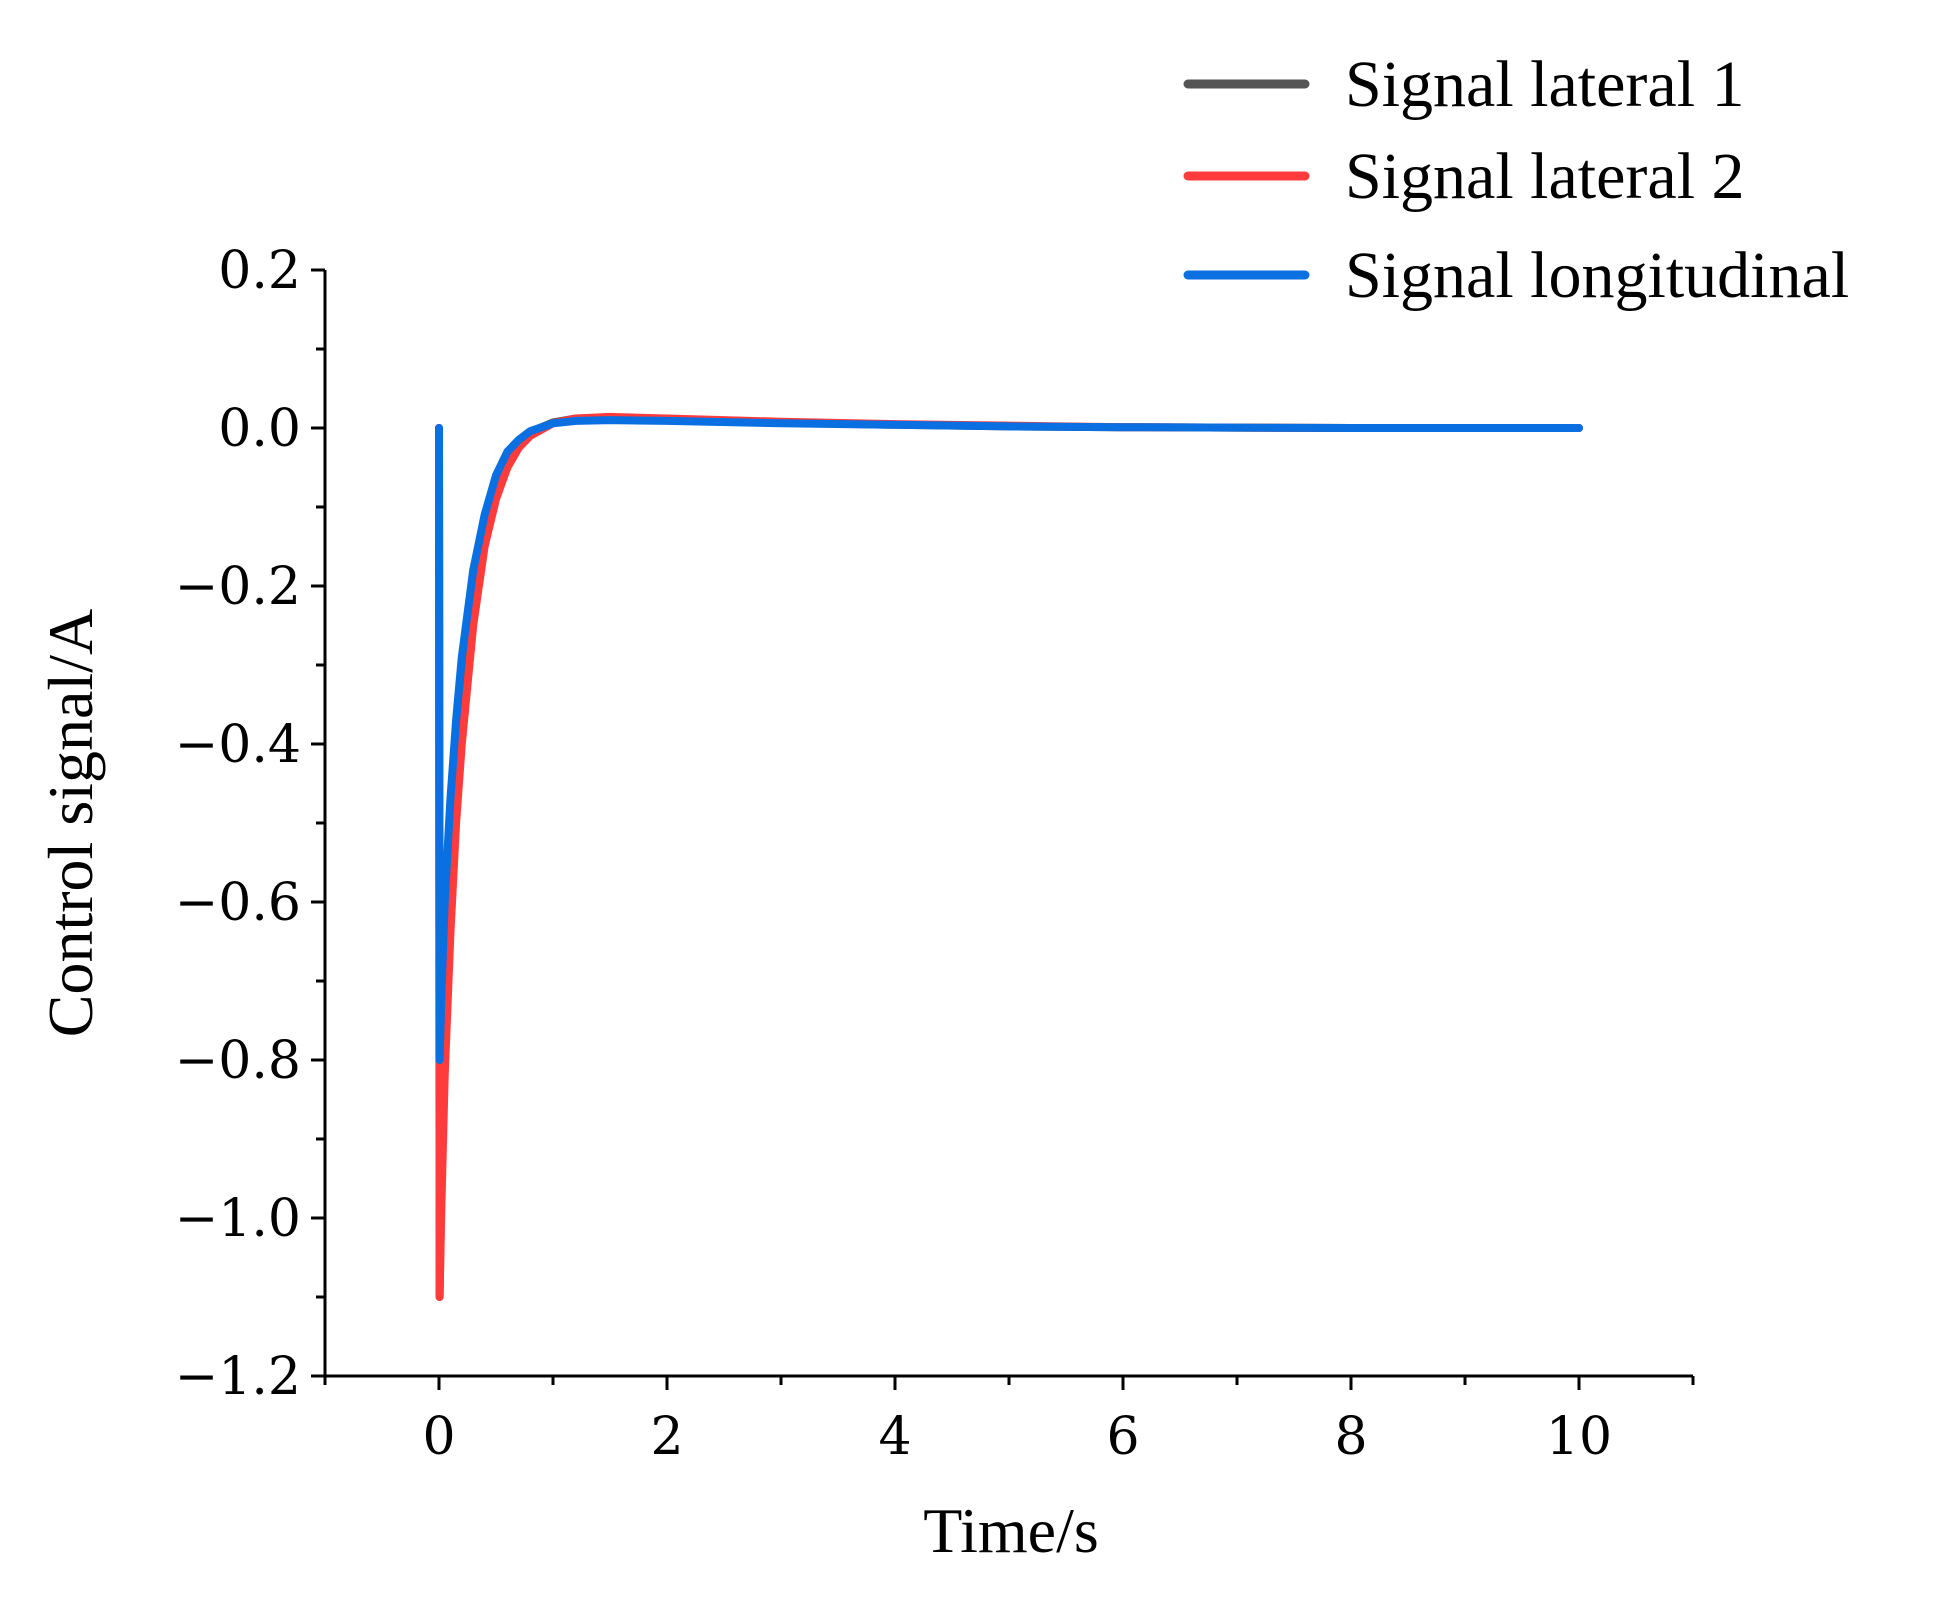  What do you see at coordinates (238, 745) in the screenshot?
I see `y-tick-label: −0.4` at bounding box center [238, 745].